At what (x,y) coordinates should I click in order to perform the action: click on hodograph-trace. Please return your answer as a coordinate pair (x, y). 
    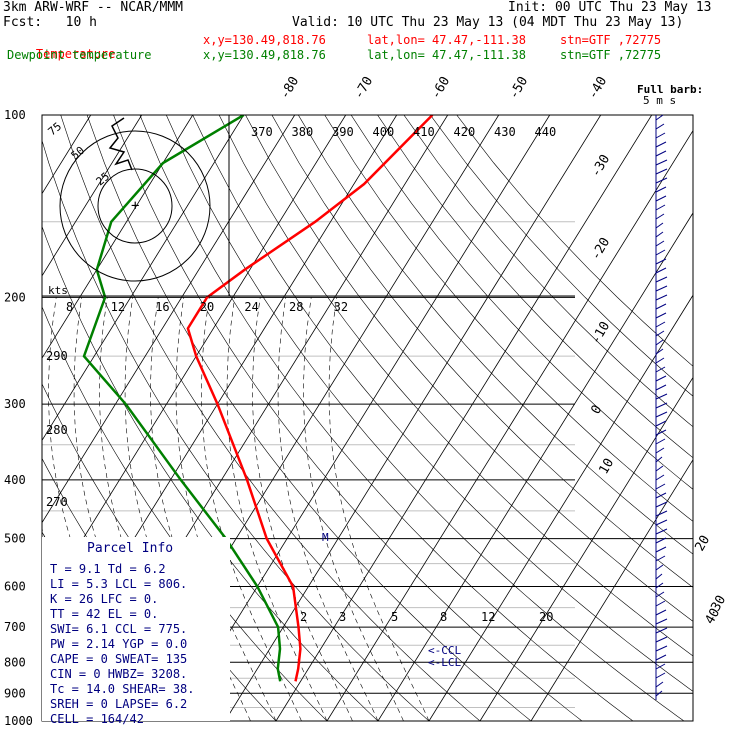
    Looking at the image, I should click on (120, 144).